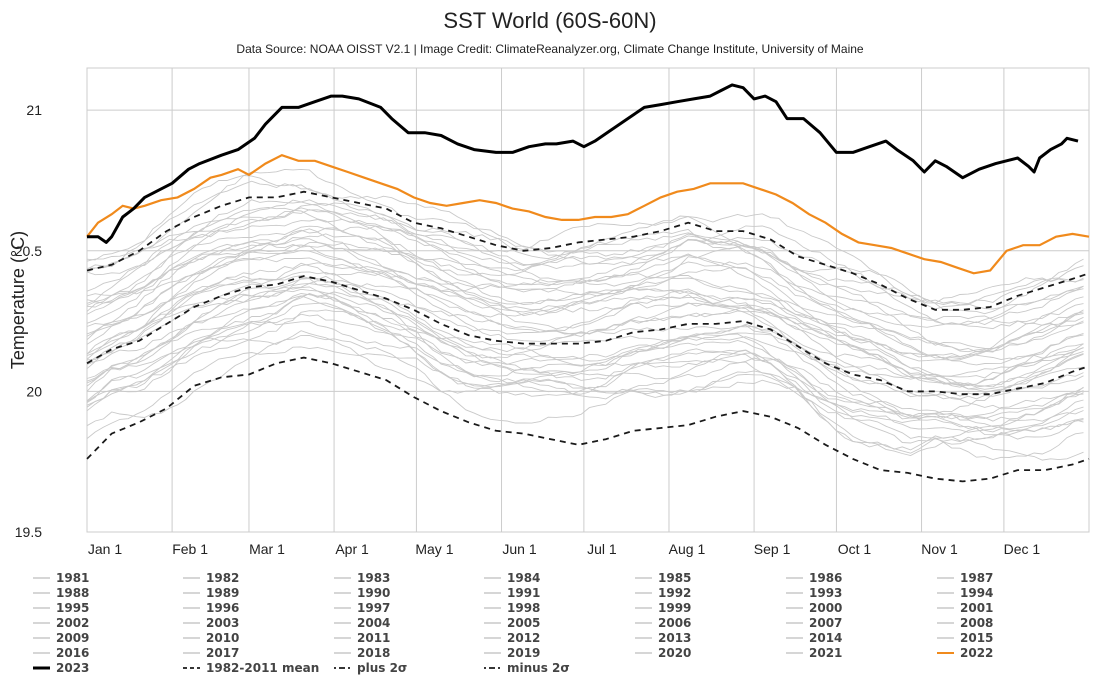 The height and width of the screenshot is (700, 1100). Describe the element at coordinates (72, 578) in the screenshot. I see `legend-label: 1981` at that location.